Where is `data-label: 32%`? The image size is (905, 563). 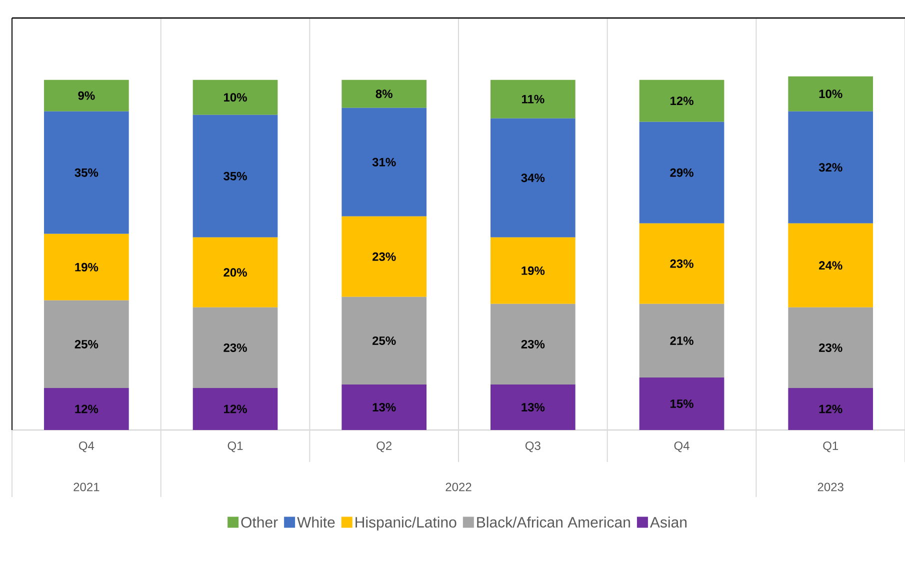
data-label: 32% is located at coordinates (830, 167).